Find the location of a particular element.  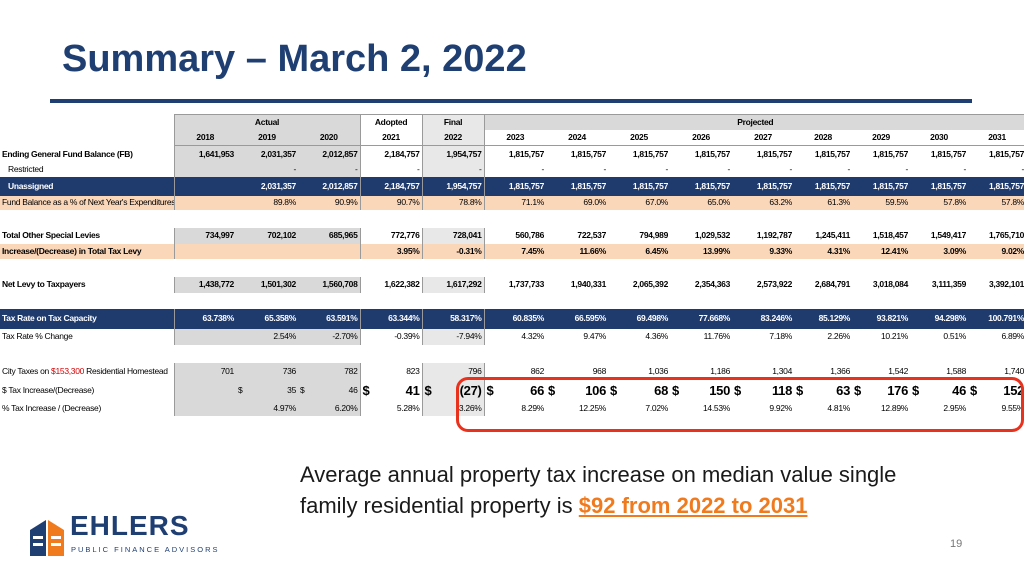

cell-value: 69.498% is located at coordinates (639, 318).